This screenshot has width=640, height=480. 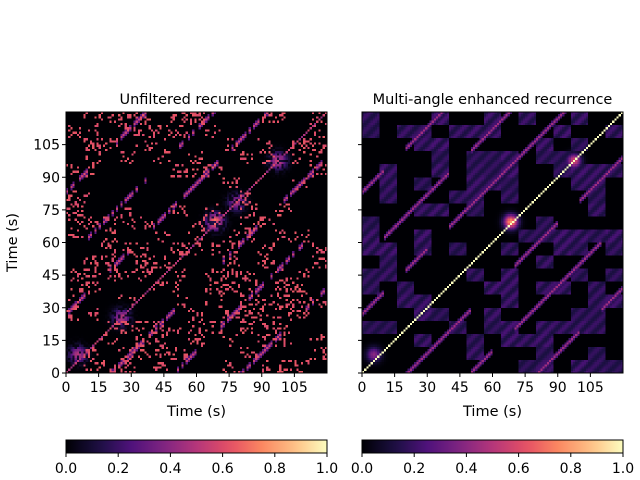 What do you see at coordinates (51, 276) in the screenshot?
I see `y-tick-label: 45` at bounding box center [51, 276].